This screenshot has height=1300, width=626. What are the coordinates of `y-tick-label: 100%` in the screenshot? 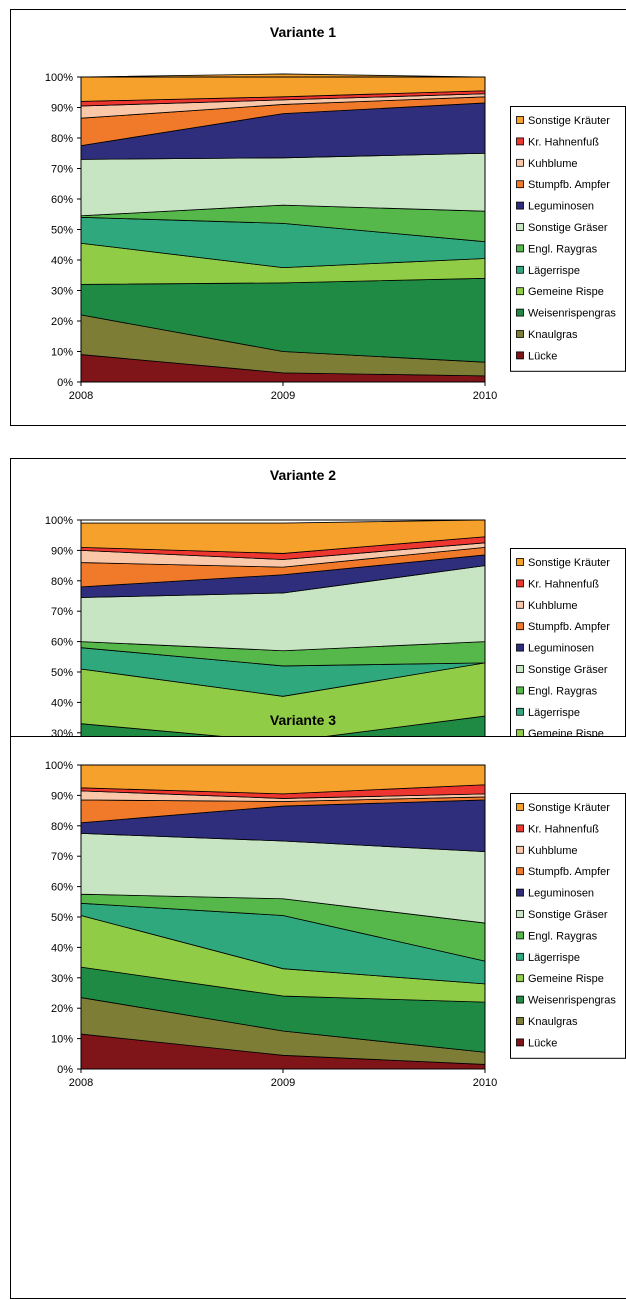 It's located at (59, 521).